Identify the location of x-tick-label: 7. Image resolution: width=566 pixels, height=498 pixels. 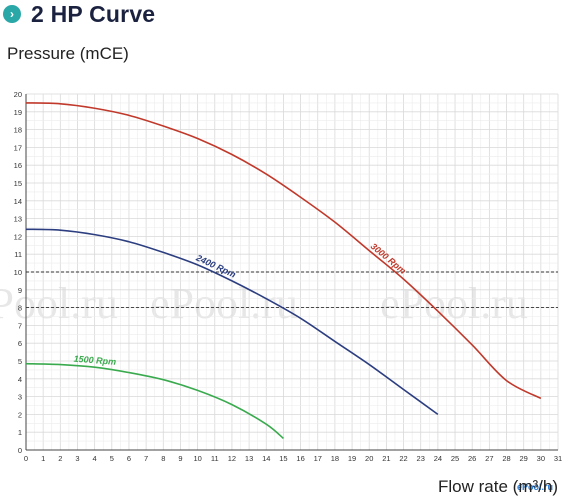
(146, 458).